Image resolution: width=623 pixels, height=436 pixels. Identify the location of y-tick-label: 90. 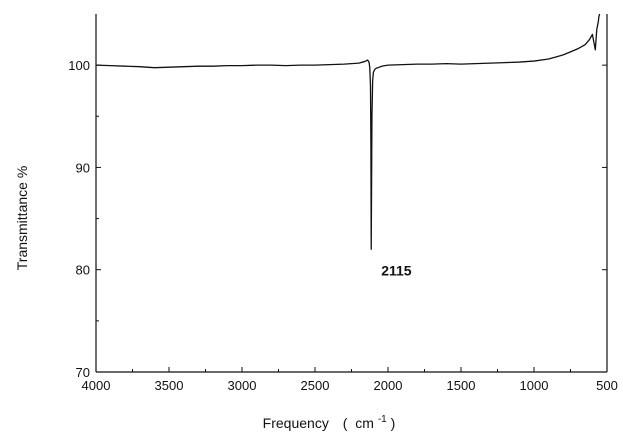
(83, 167).